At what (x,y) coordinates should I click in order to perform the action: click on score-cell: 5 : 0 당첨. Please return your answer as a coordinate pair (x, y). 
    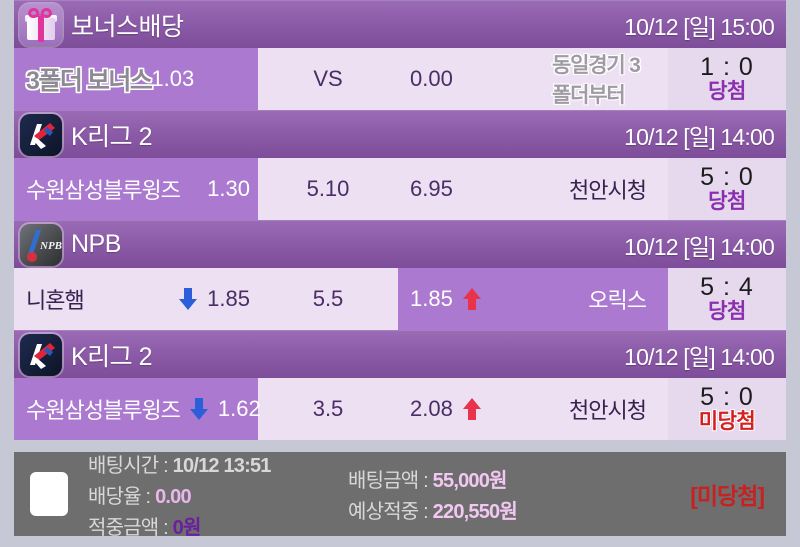
    Looking at the image, I should click on (727, 189).